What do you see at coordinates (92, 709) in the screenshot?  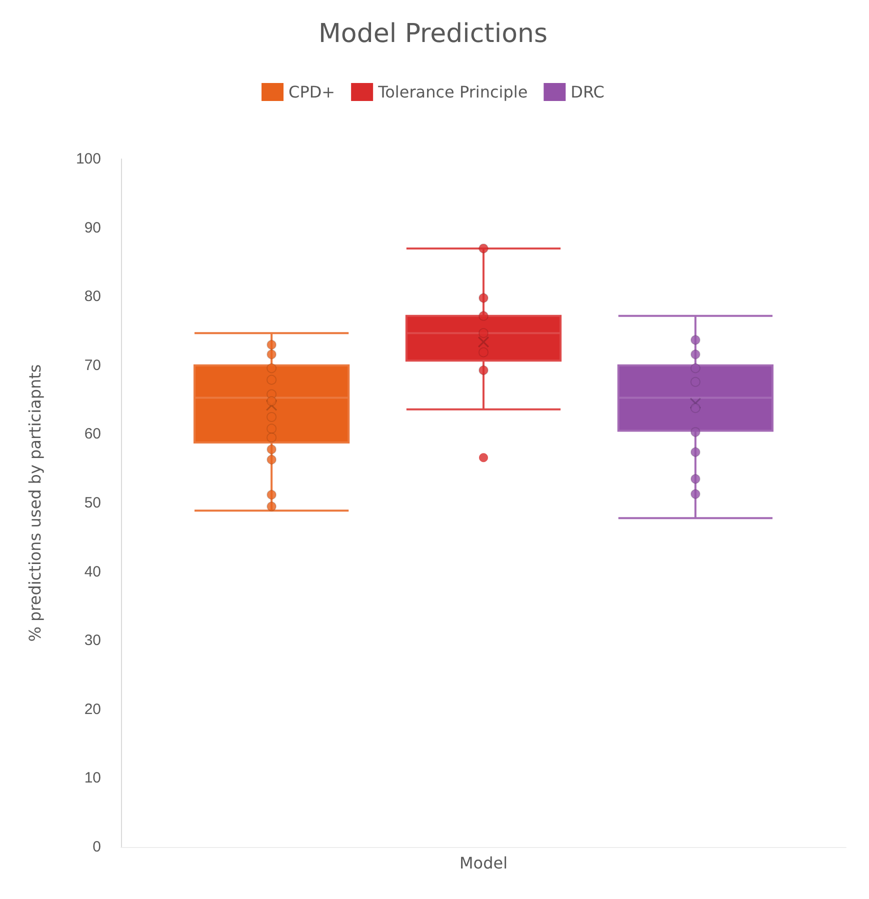 I see `y-tick-label: 20` at bounding box center [92, 709].